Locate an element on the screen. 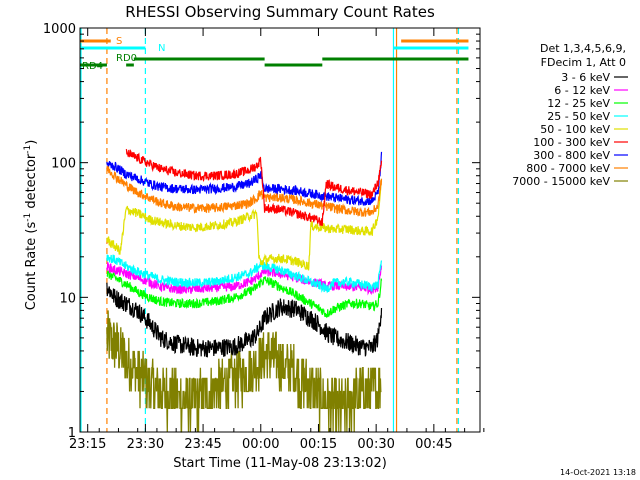 This screenshot has width=640, height=480. legend-item-label: 7000 - 15000 keV is located at coordinates (561, 181).